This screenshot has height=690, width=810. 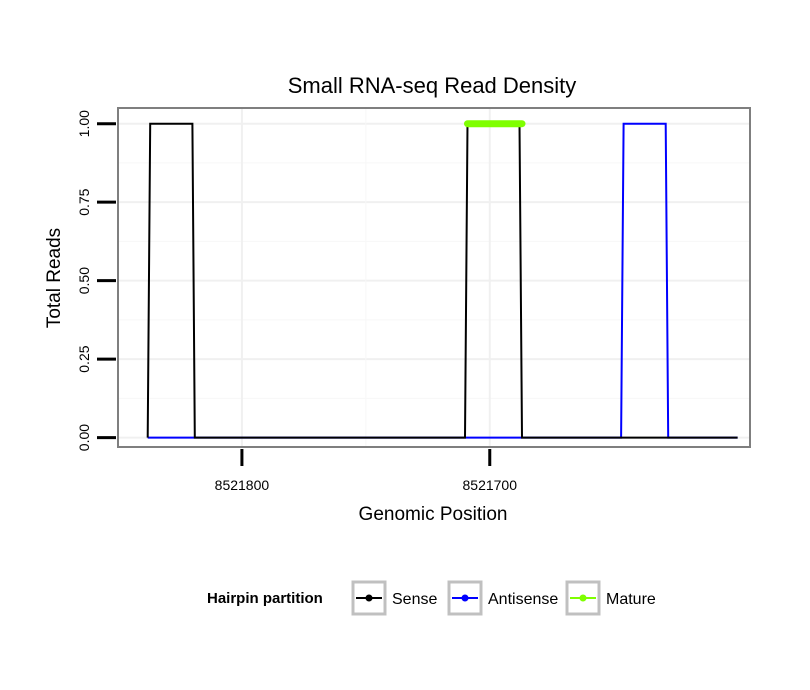 I want to click on legend: Hairpin partition Sense Antisense Mature, so click(x=431, y=598).